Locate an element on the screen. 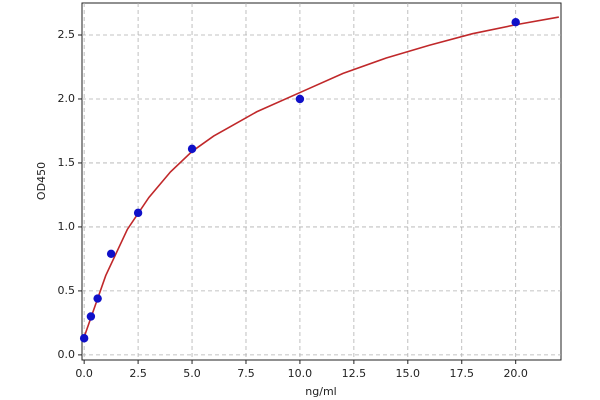 The width and height of the screenshot is (600, 400). x-tick-label: 20.0 is located at coordinates (515, 373).